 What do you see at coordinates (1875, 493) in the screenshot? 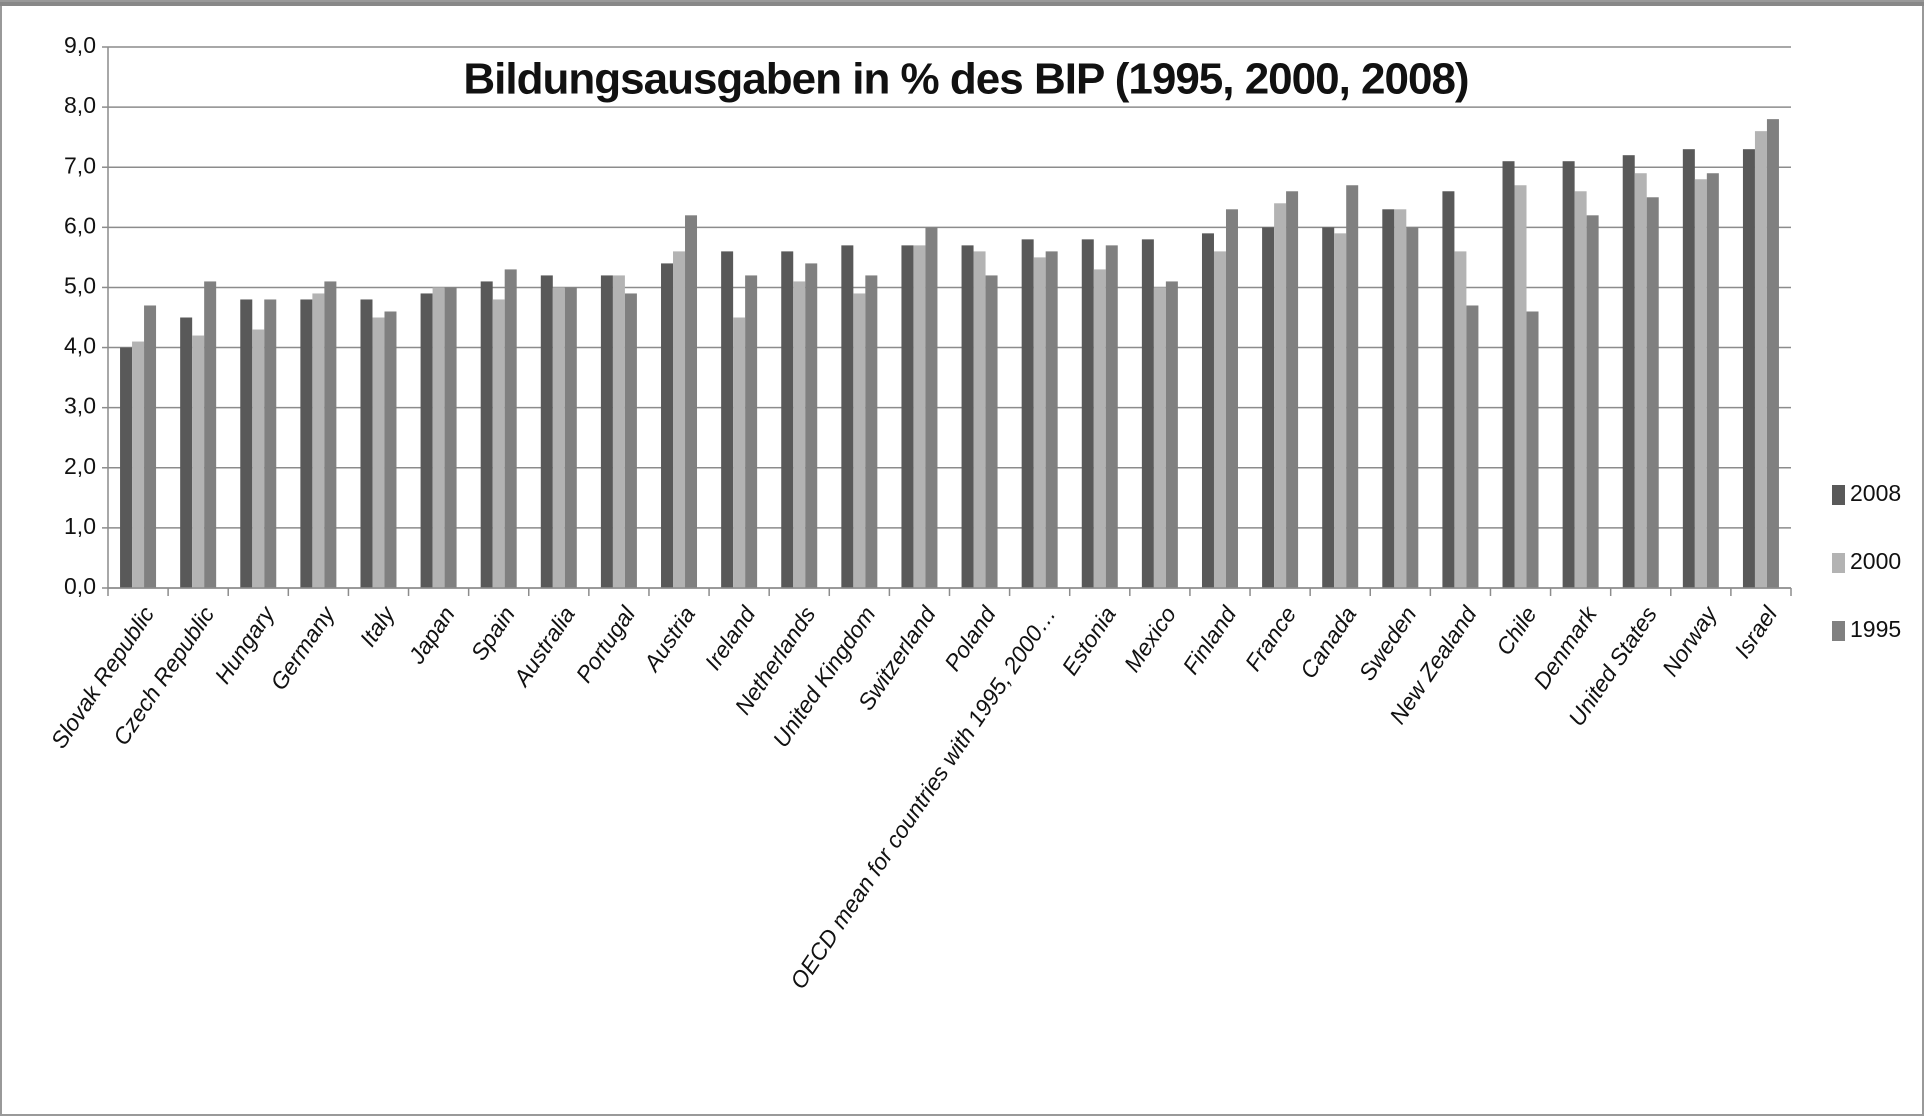
I see `legend-label: 2008` at bounding box center [1875, 493].